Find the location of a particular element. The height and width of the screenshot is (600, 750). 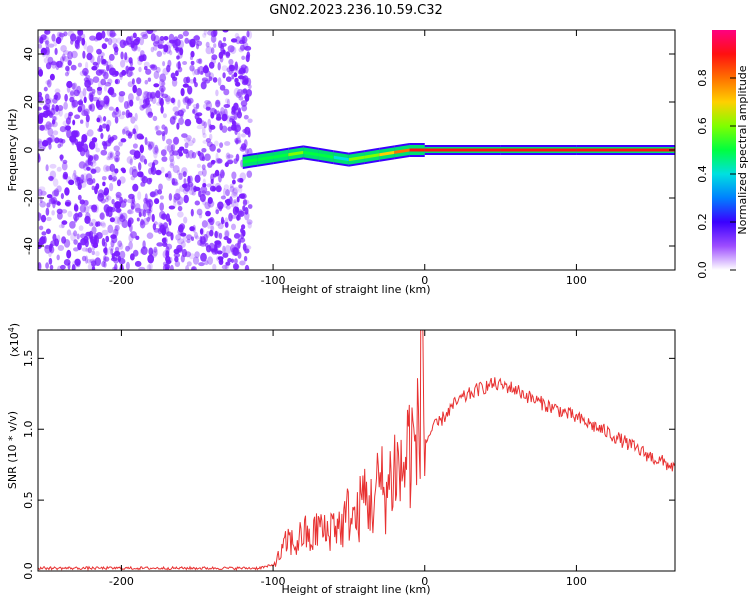

colorbar-tick-label: 0.0 is located at coordinates (702, 270).